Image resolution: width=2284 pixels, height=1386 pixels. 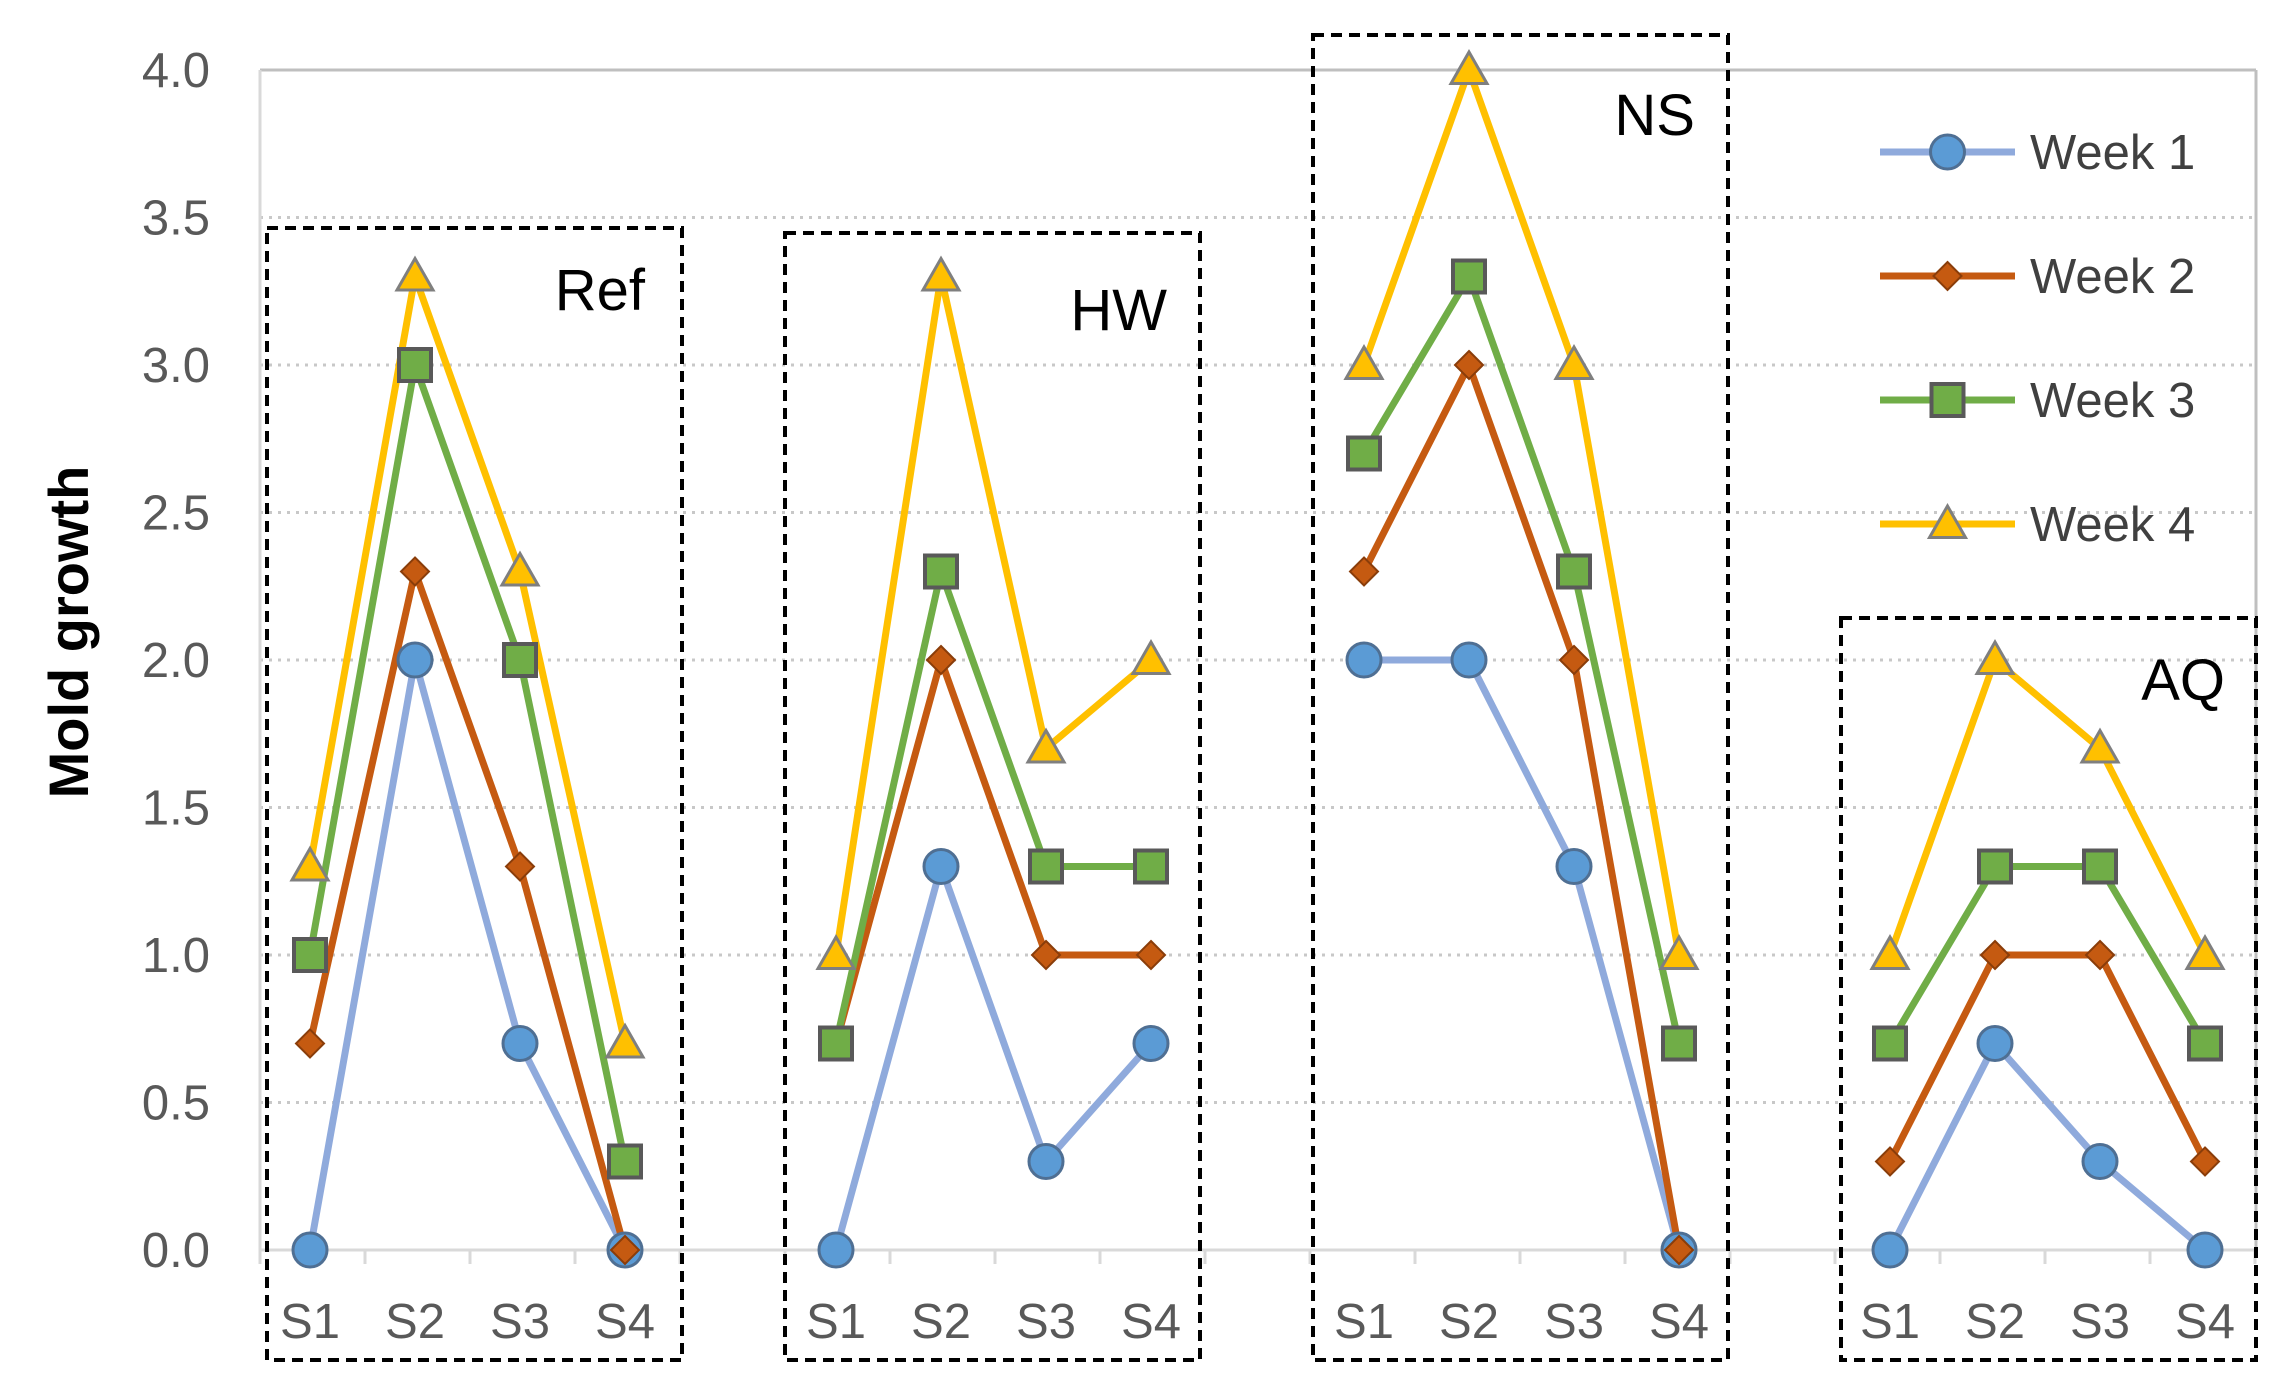 I want to click on legend-label-week-1: Week 1, so click(x=2112, y=153).